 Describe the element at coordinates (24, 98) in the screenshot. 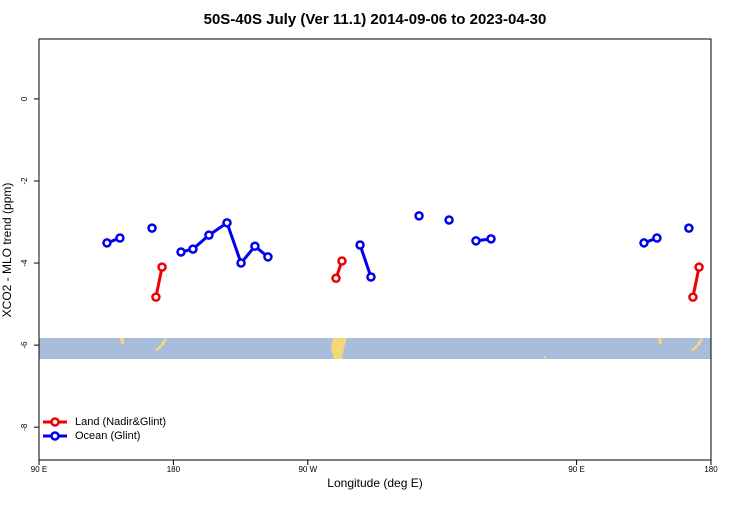

I see `y-tick-label: 0` at that location.